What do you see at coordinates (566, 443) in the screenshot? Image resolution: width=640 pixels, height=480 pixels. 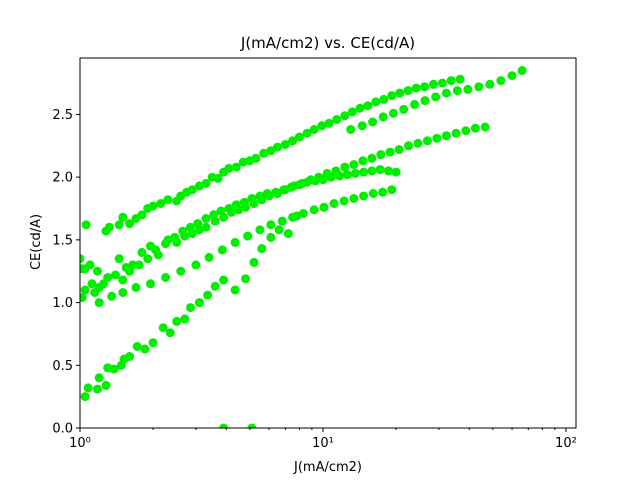 I see `x-tick-label: 10²` at bounding box center [566, 443].